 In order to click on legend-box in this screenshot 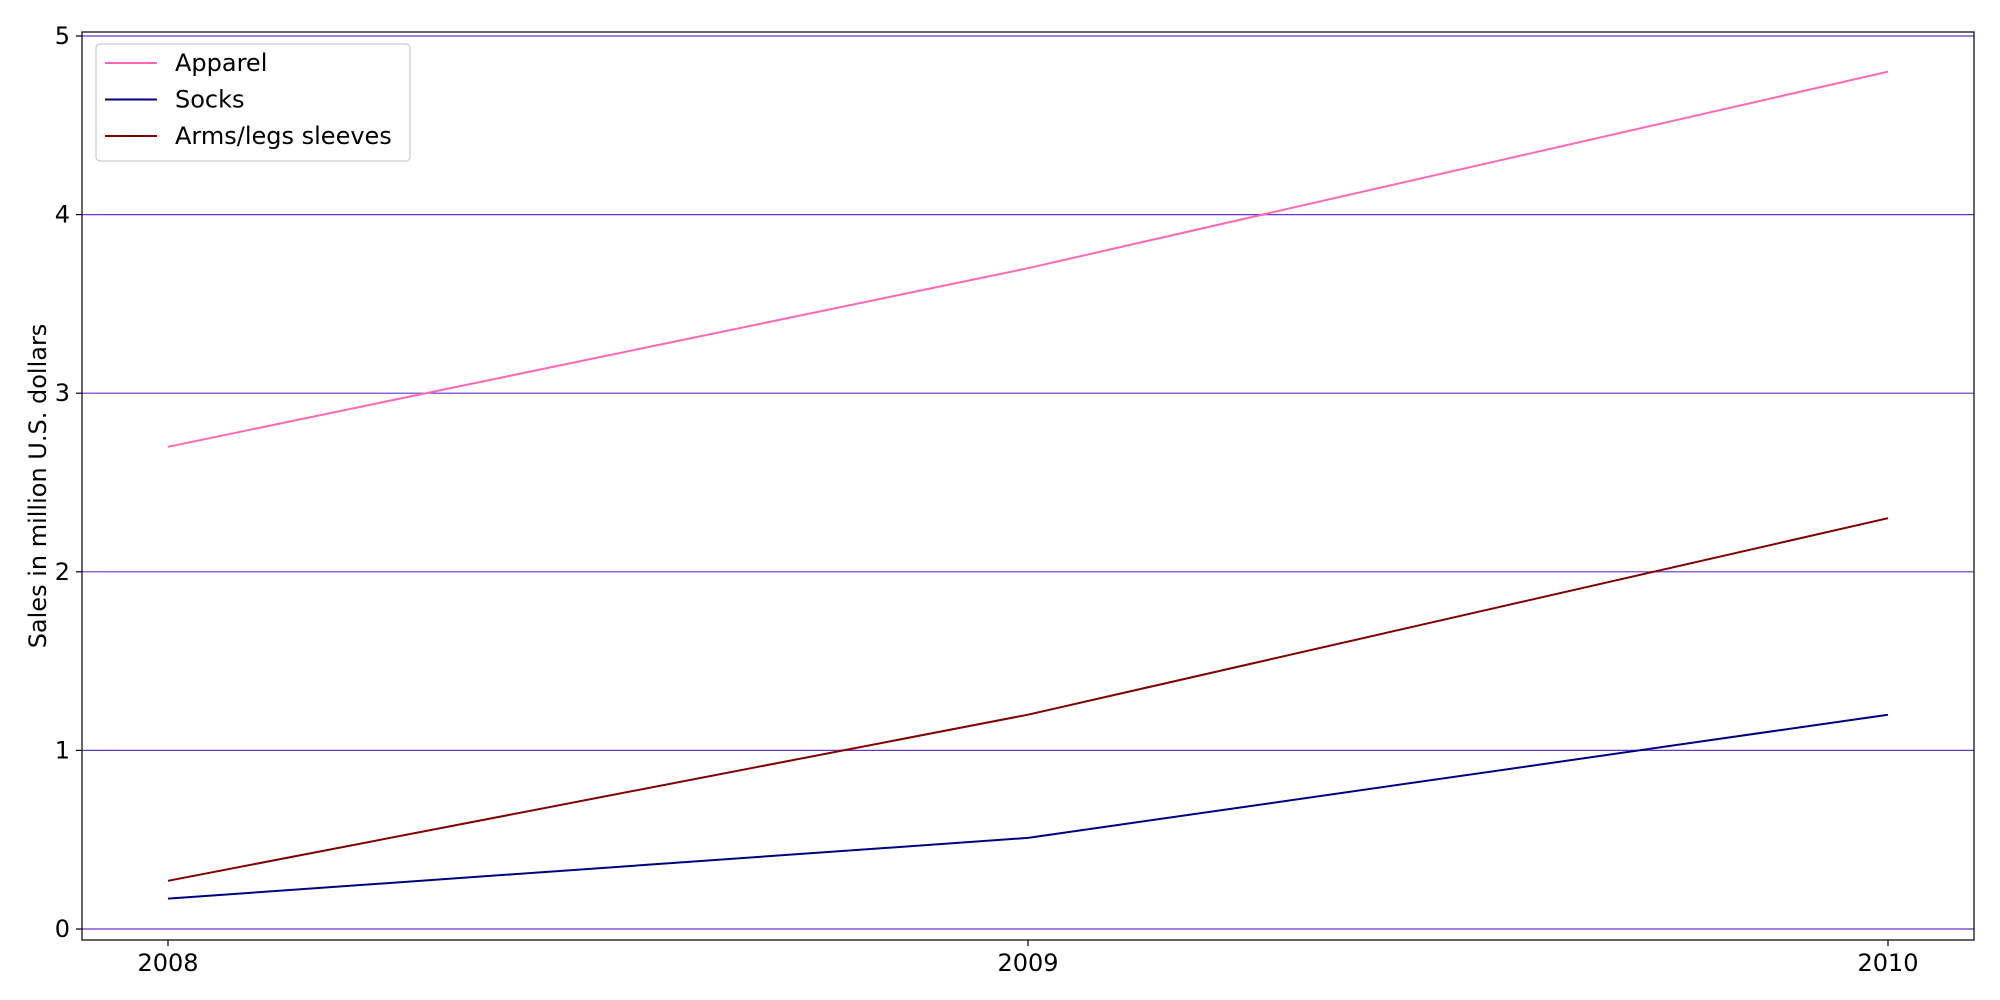, I will do `click(253, 102)`.